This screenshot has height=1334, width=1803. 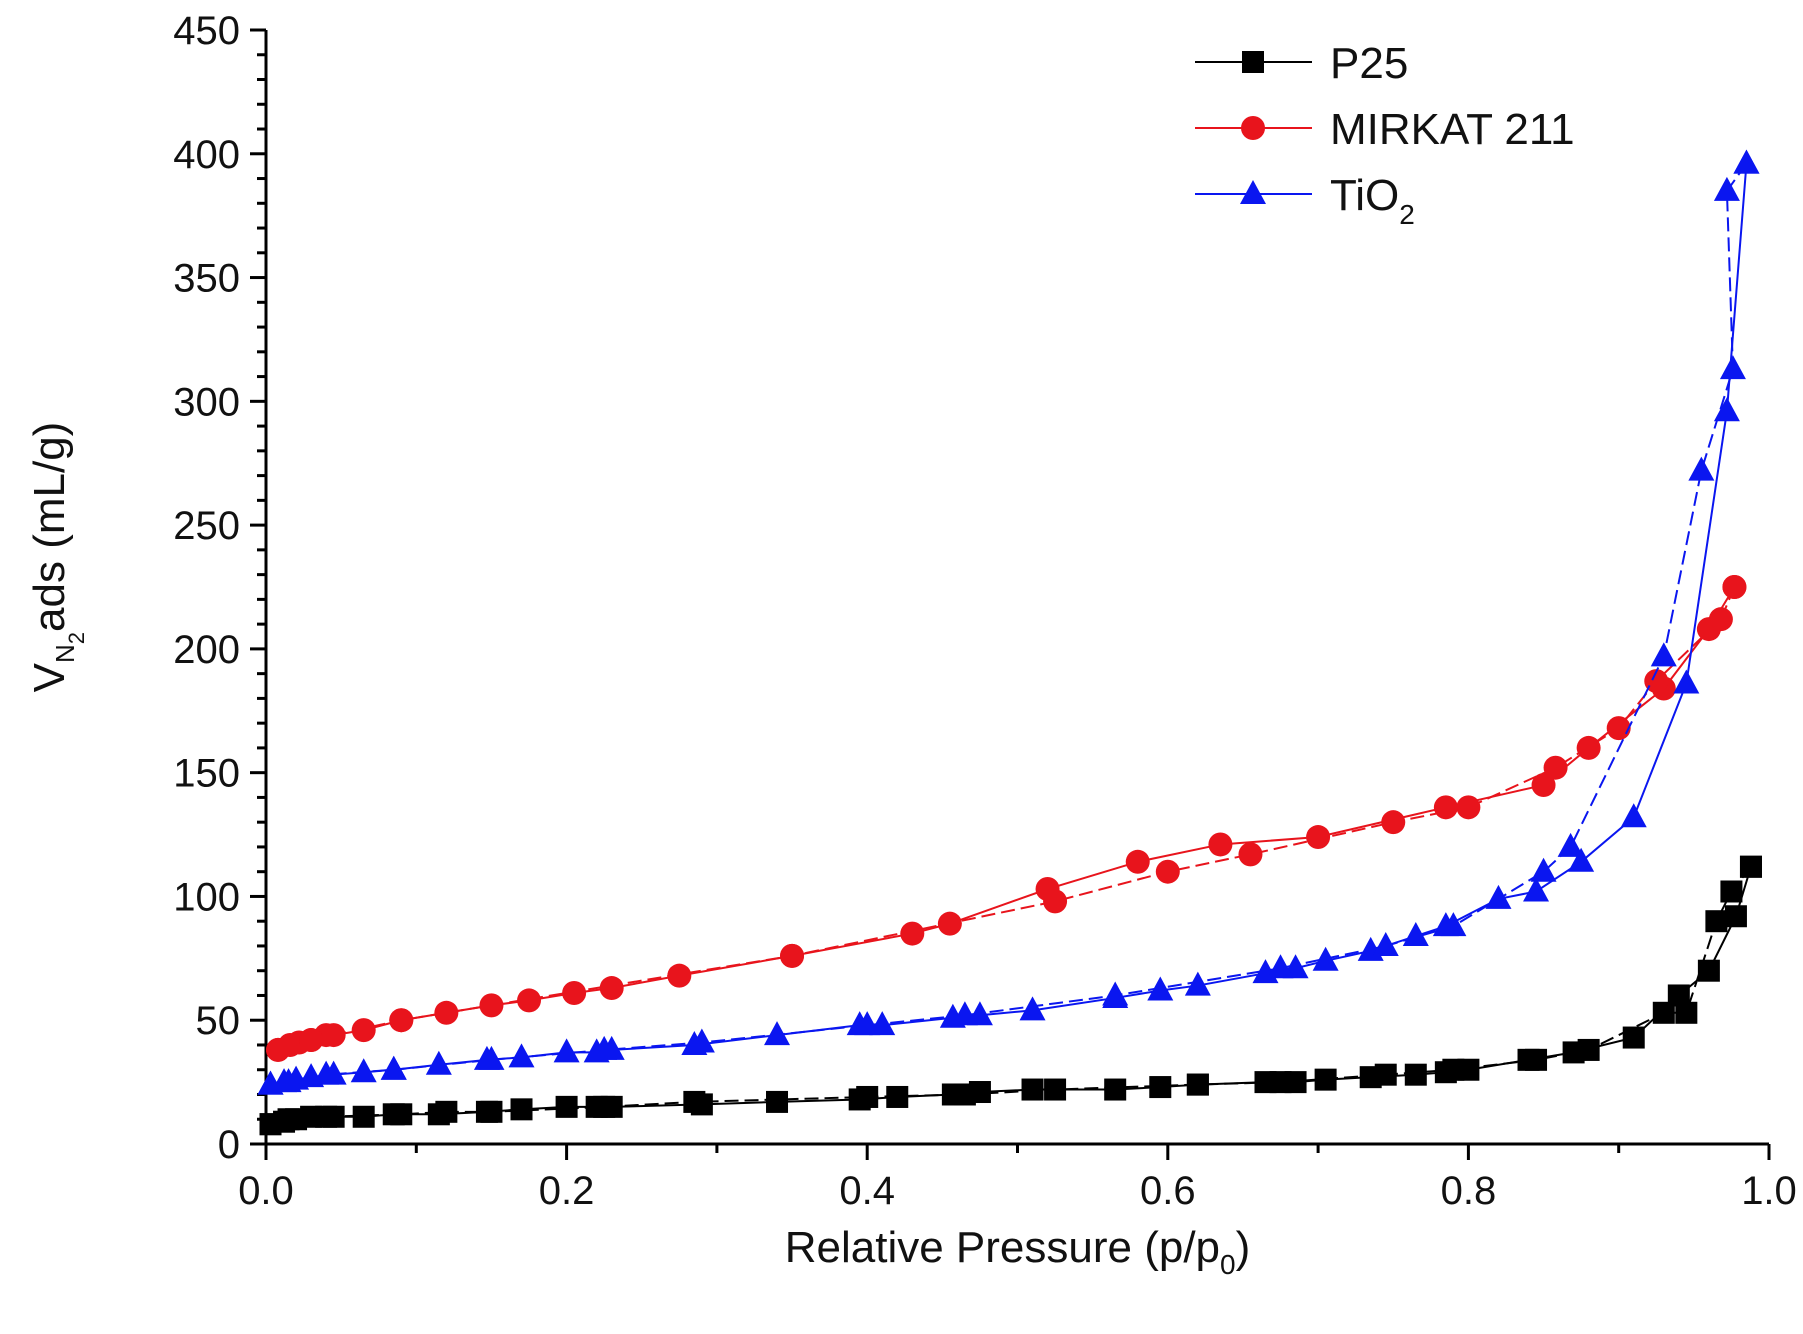 I want to click on y-tick-label: 250, so click(x=206, y=526).